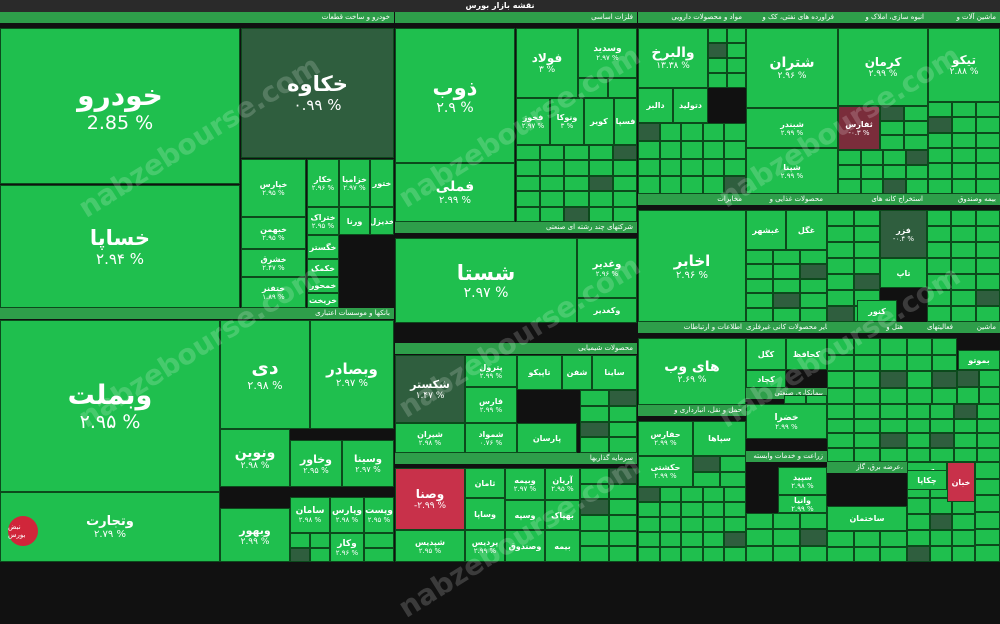  I want to click on sector-header: فراورده های نفتی، کک و, so click(792, 17).